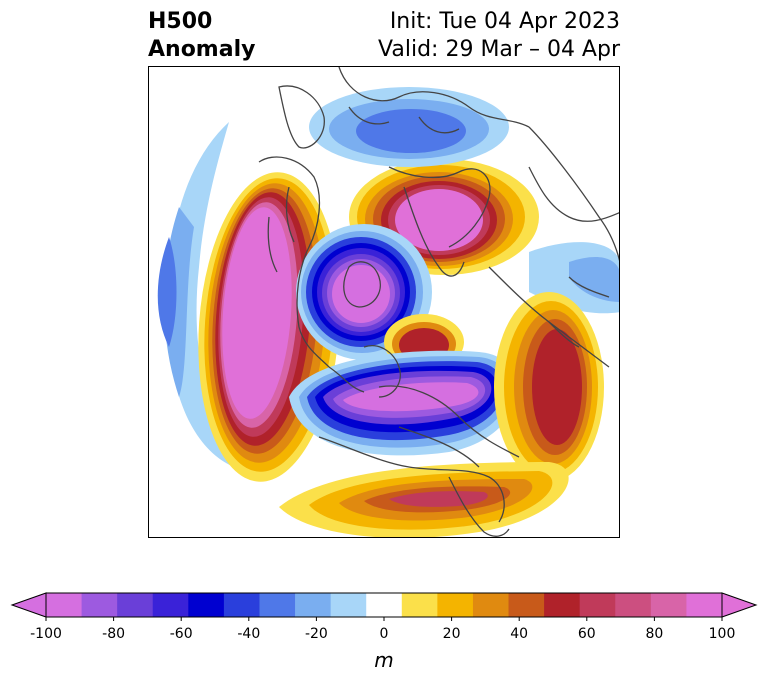 This screenshot has width=768, height=684. Describe the element at coordinates (114, 634) in the screenshot. I see `colorbar-tick-label: -80` at that location.